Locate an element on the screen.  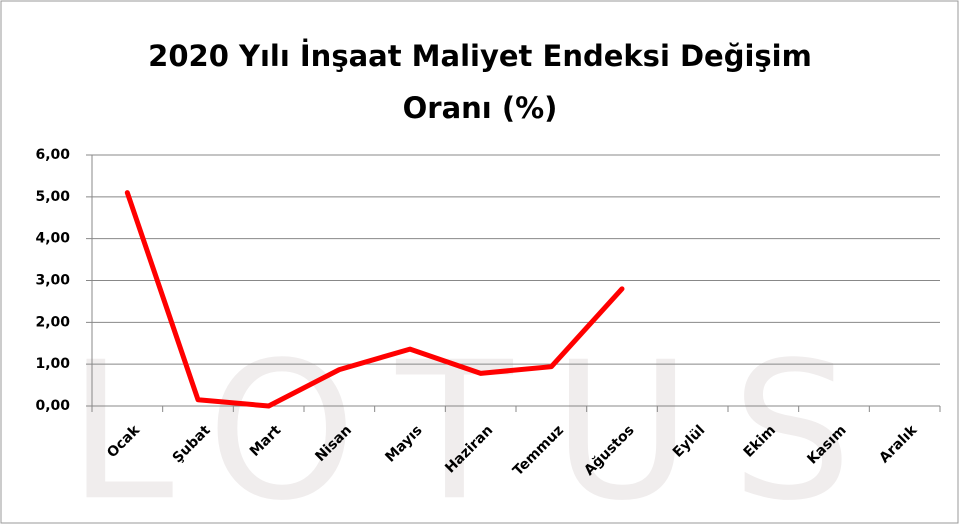
y-tick-label: 5,00 is located at coordinates (52, 197).